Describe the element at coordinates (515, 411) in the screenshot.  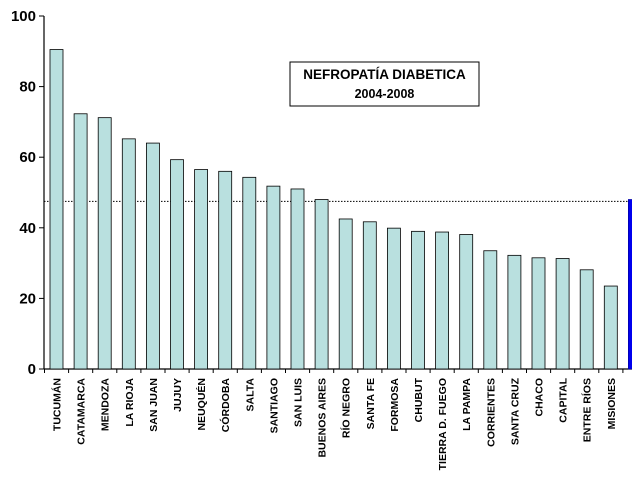
I see `x-category-label: SANTA CRUZ` at that location.